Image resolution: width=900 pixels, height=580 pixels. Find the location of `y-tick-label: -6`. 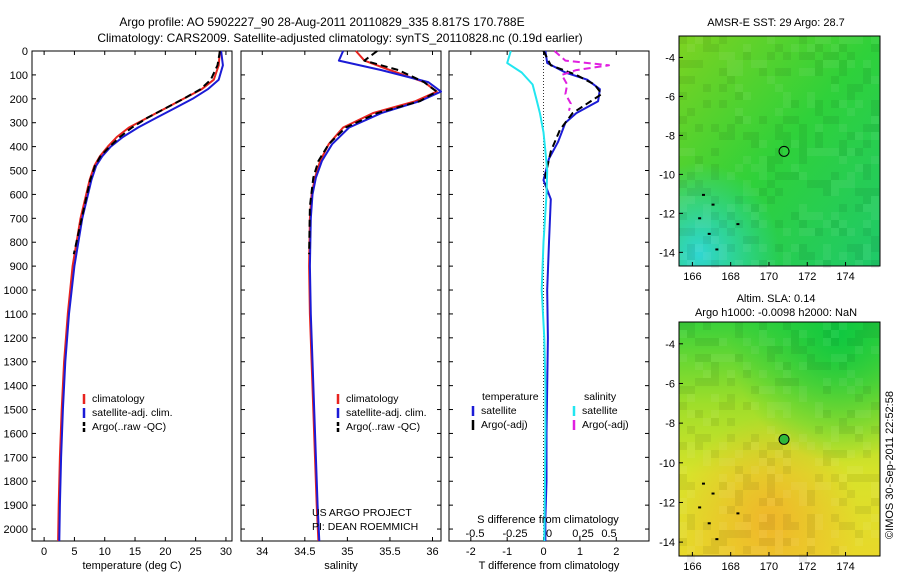

y-tick-label: -6 is located at coordinates (670, 97).